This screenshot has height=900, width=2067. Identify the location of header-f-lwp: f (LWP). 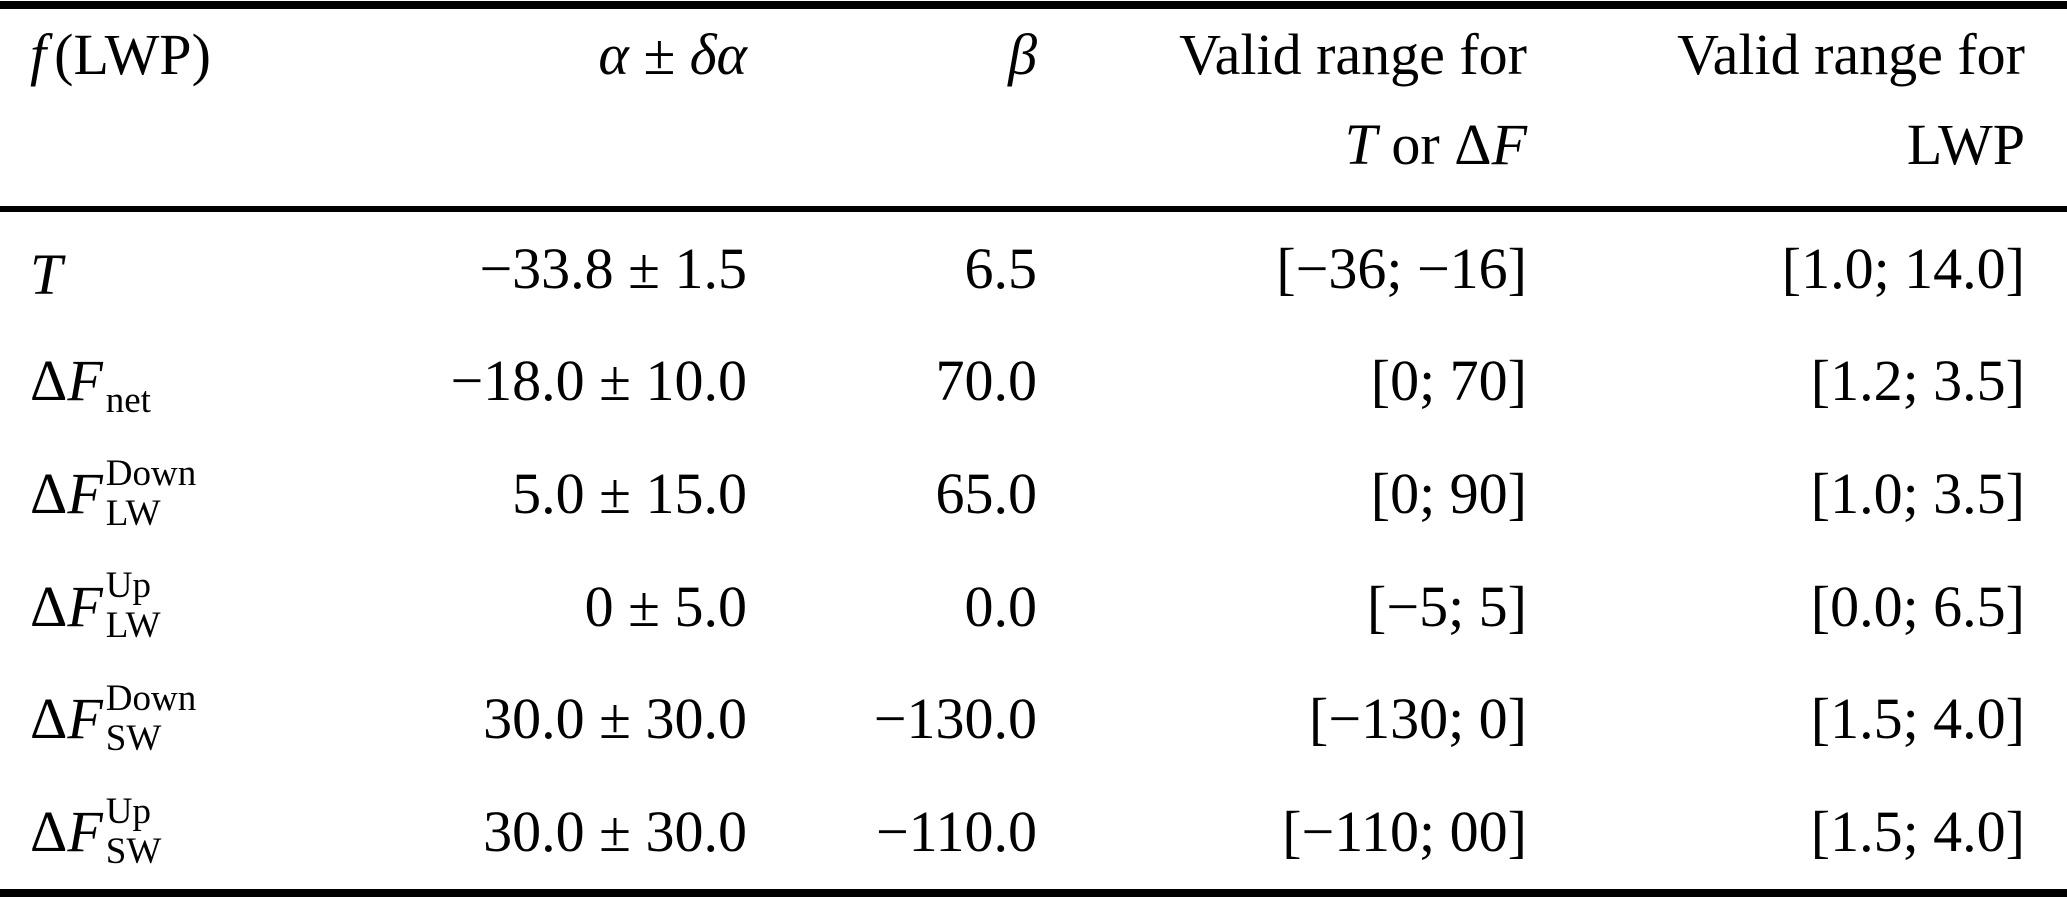
(200, 100).